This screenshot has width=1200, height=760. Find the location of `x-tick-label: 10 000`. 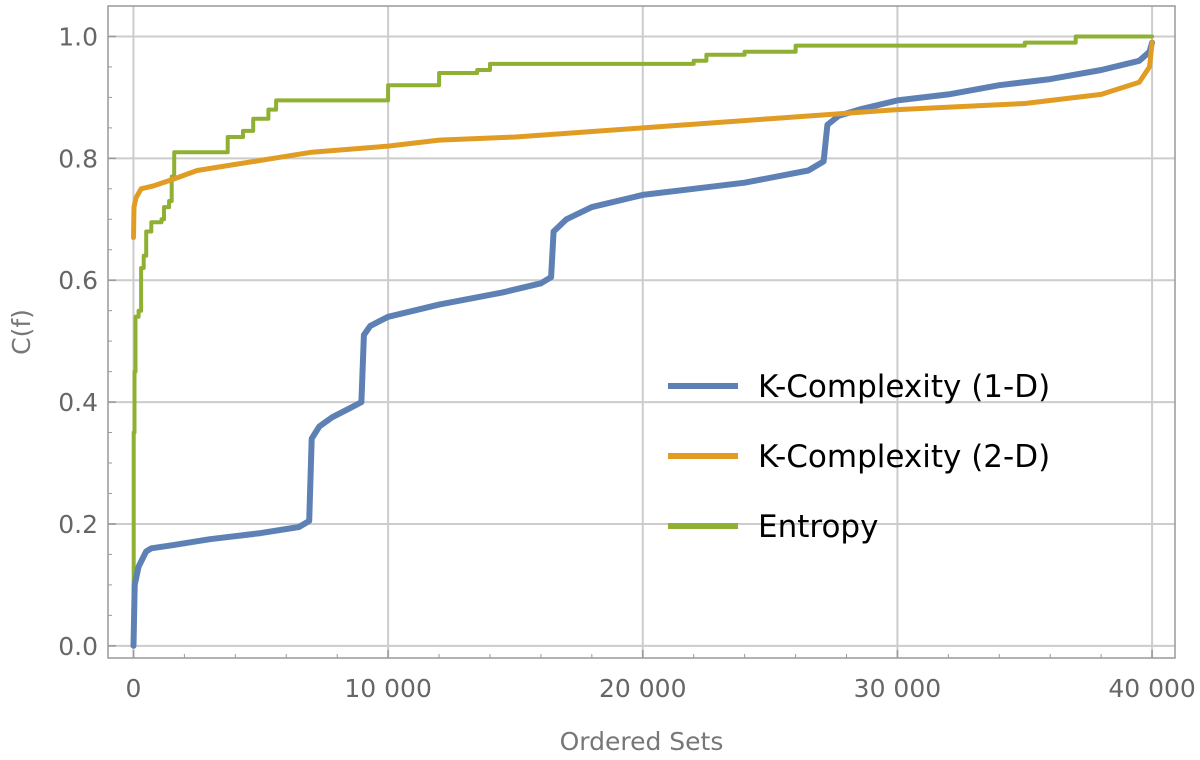

x-tick-label: 10 000 is located at coordinates (387, 688).